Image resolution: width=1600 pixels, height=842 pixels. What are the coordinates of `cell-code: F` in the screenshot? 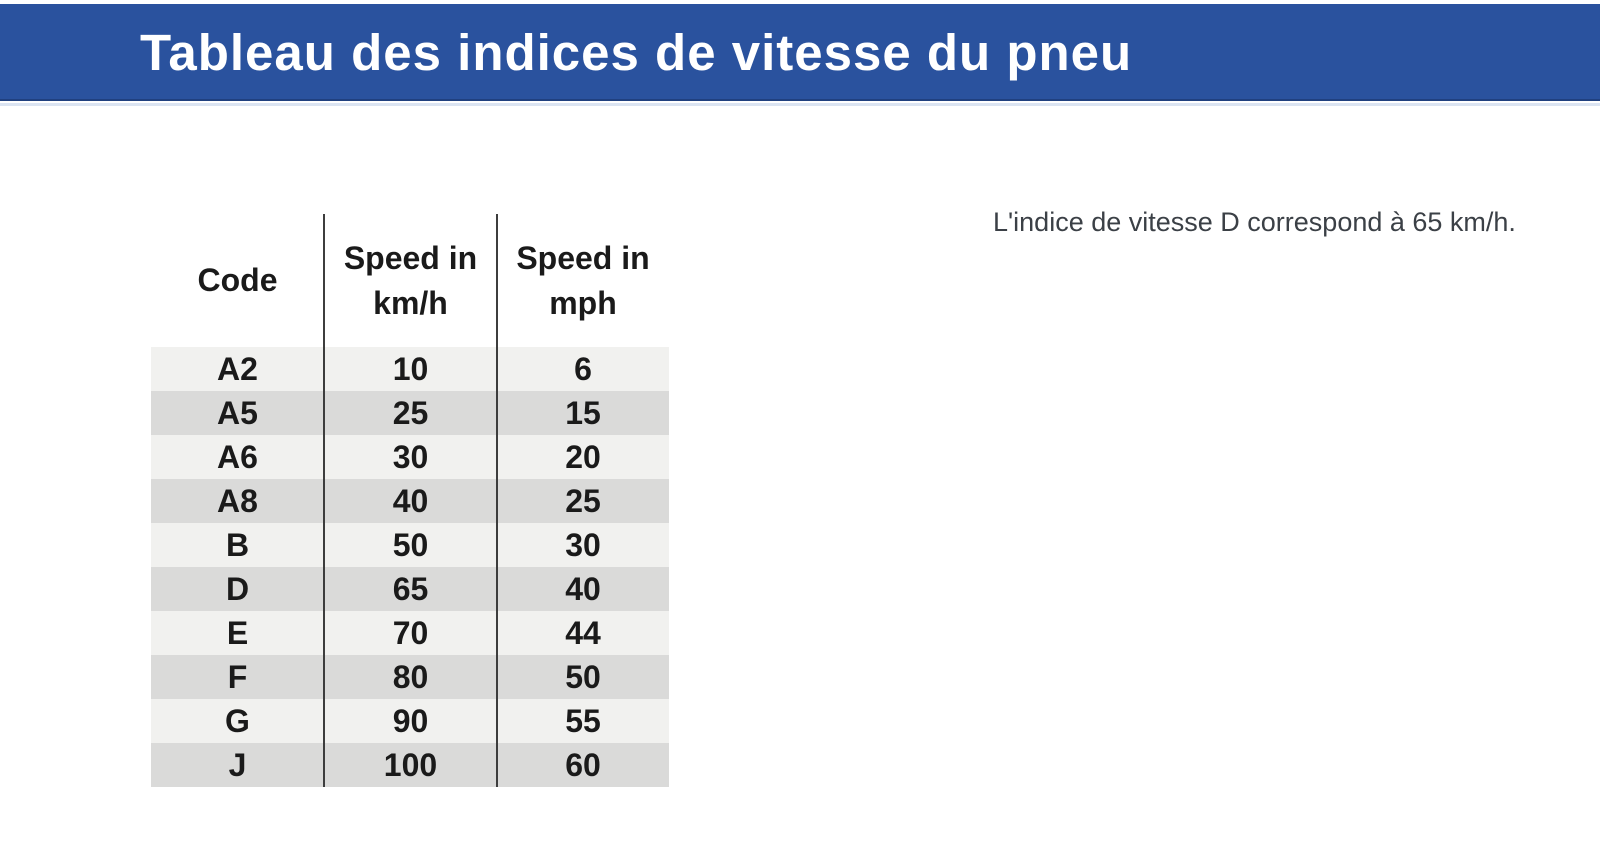 It's located at (237, 677).